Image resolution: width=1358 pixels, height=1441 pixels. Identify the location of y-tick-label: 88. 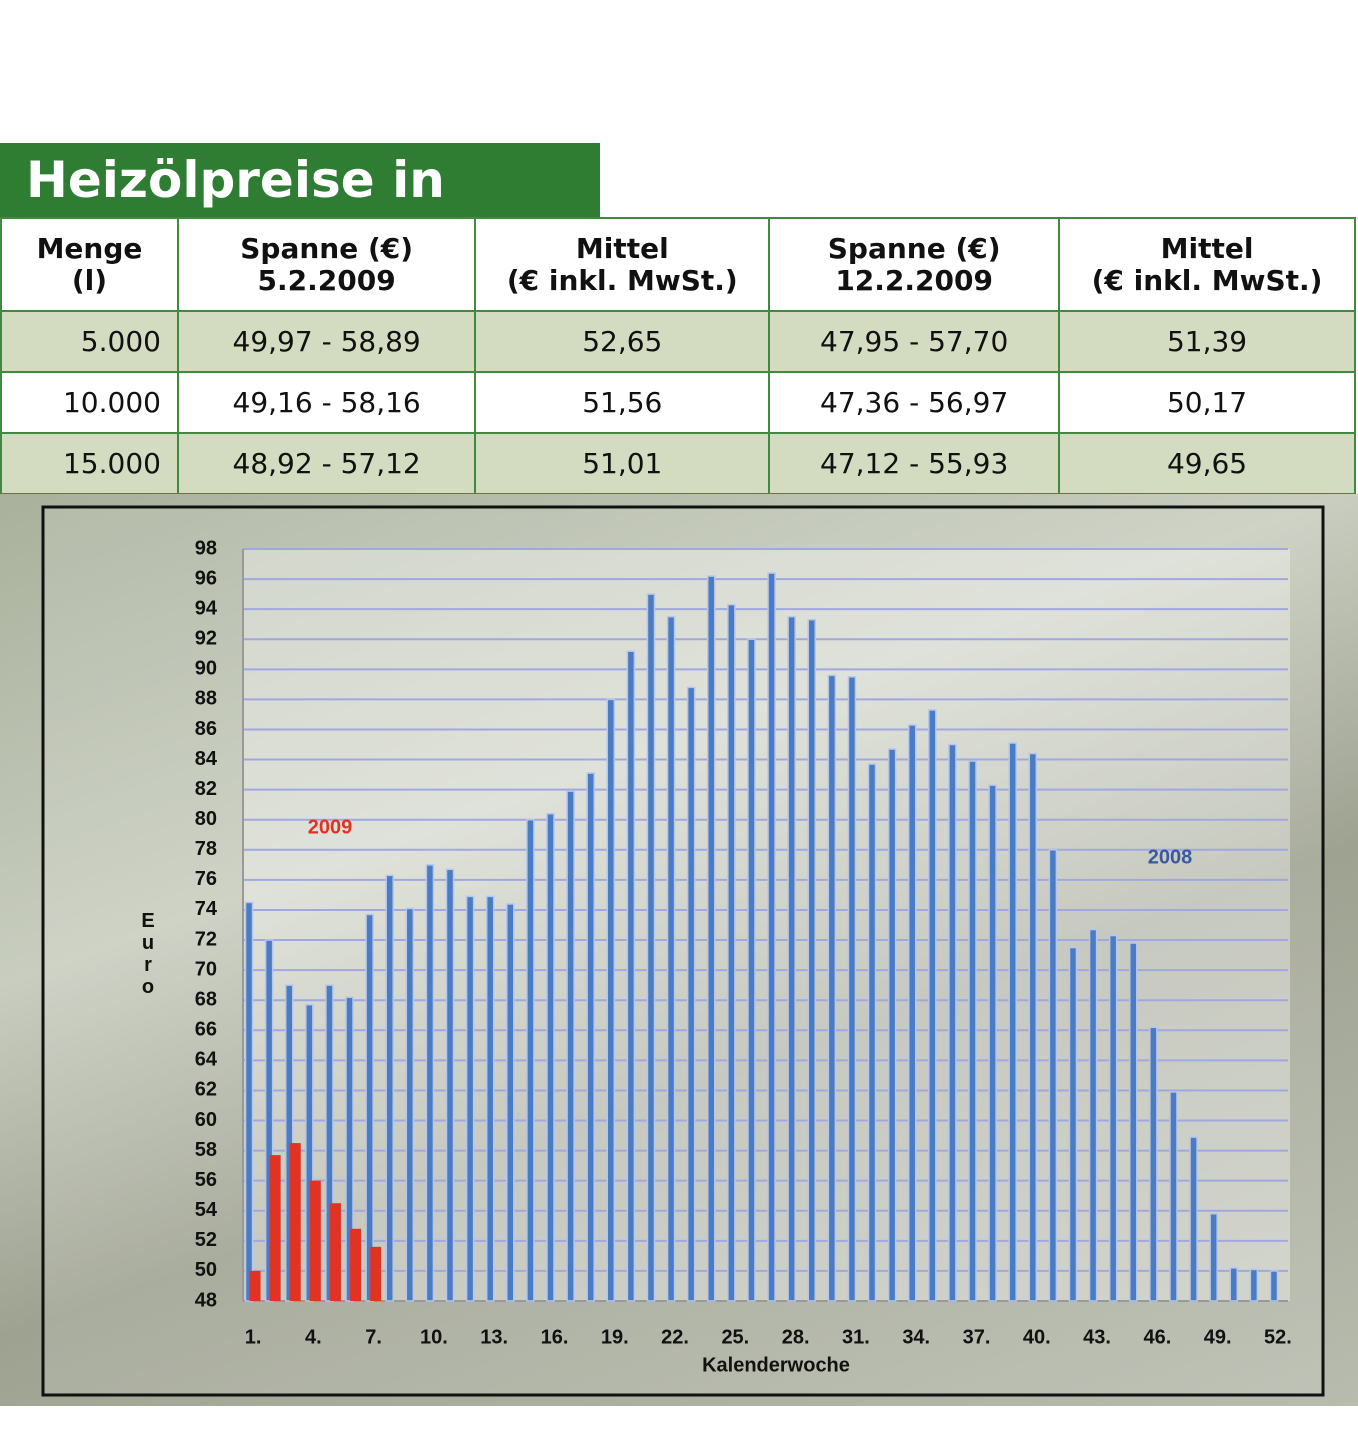
(206, 699).